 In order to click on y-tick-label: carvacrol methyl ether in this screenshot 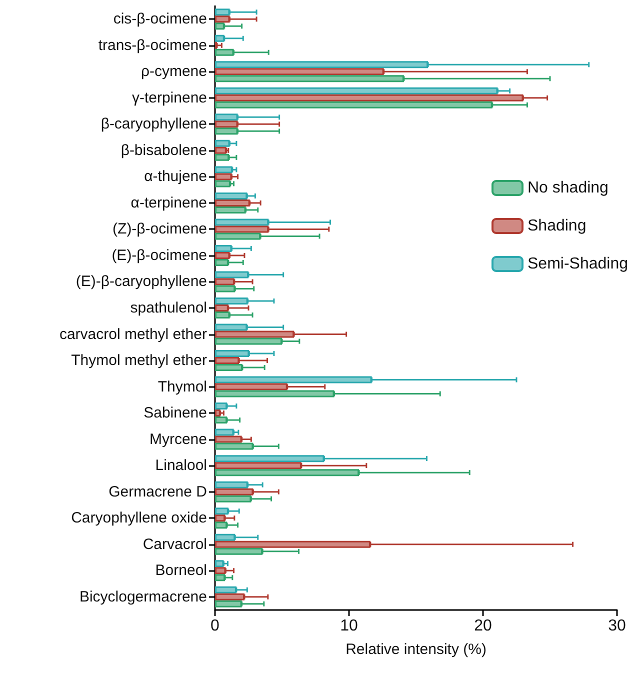, I will do `click(133, 334)`.